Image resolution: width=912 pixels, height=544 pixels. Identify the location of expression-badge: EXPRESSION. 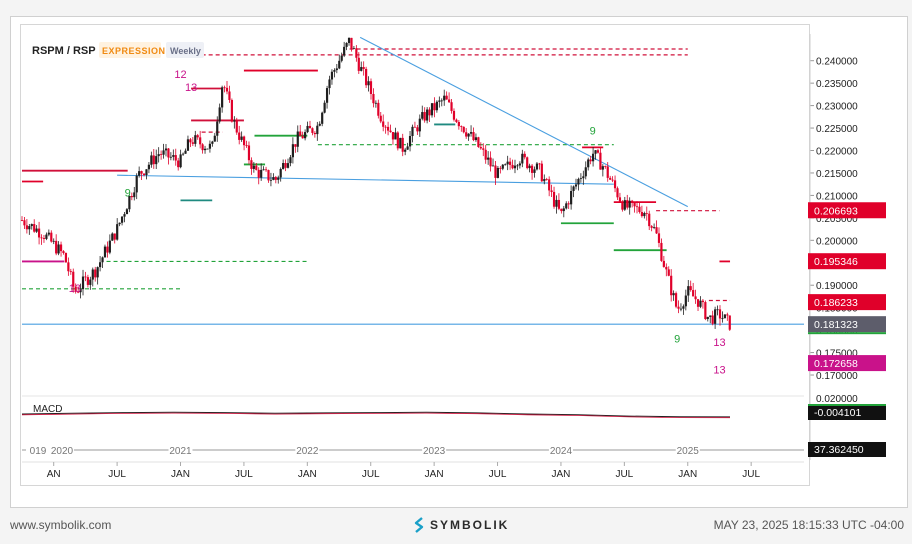
(134, 51).